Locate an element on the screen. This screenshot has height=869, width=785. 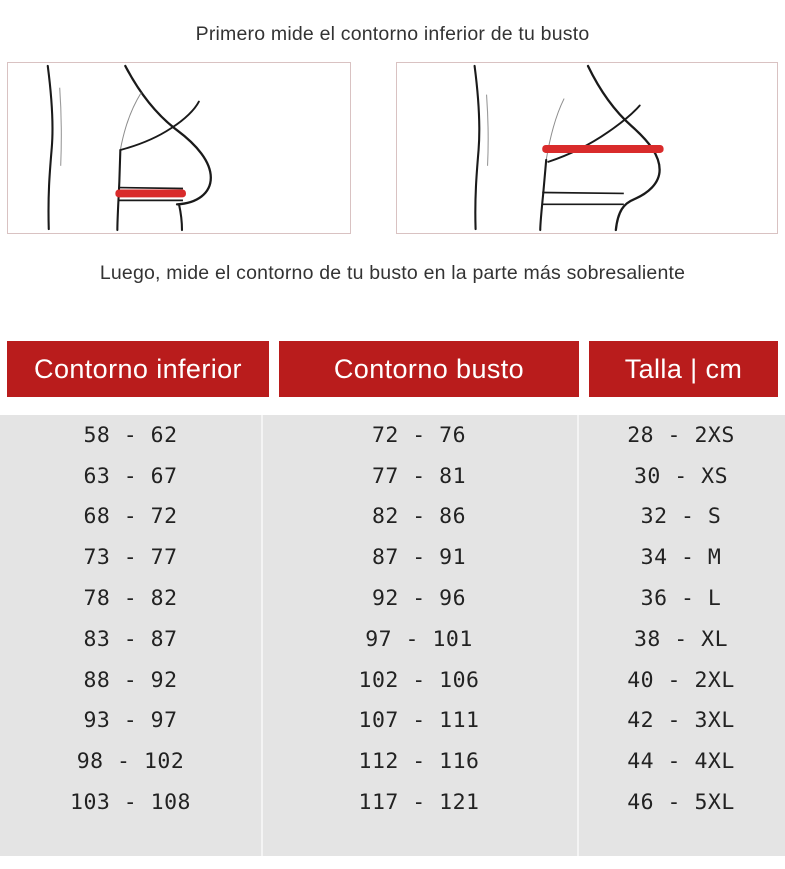
cell-underbust: 73 - 77 is located at coordinates (130, 558).